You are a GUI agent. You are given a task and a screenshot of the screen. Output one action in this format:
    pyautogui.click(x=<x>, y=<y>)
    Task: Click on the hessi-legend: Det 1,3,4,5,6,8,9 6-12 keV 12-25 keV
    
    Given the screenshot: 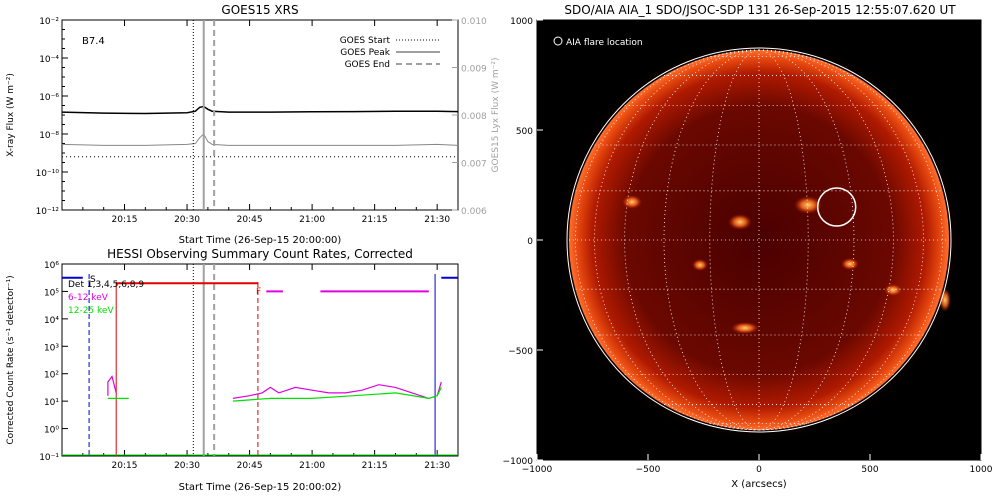 What is the action you would take?
    pyautogui.click(x=106, y=298)
    